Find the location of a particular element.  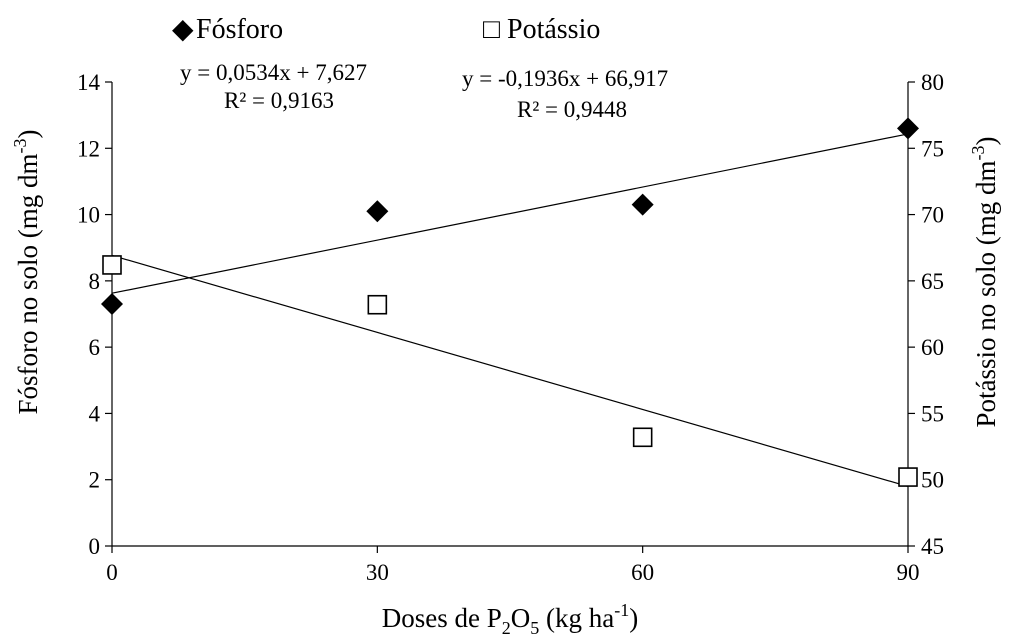

equation-fosforo: y = 0,0534x + 7,627 is located at coordinates (273, 72).